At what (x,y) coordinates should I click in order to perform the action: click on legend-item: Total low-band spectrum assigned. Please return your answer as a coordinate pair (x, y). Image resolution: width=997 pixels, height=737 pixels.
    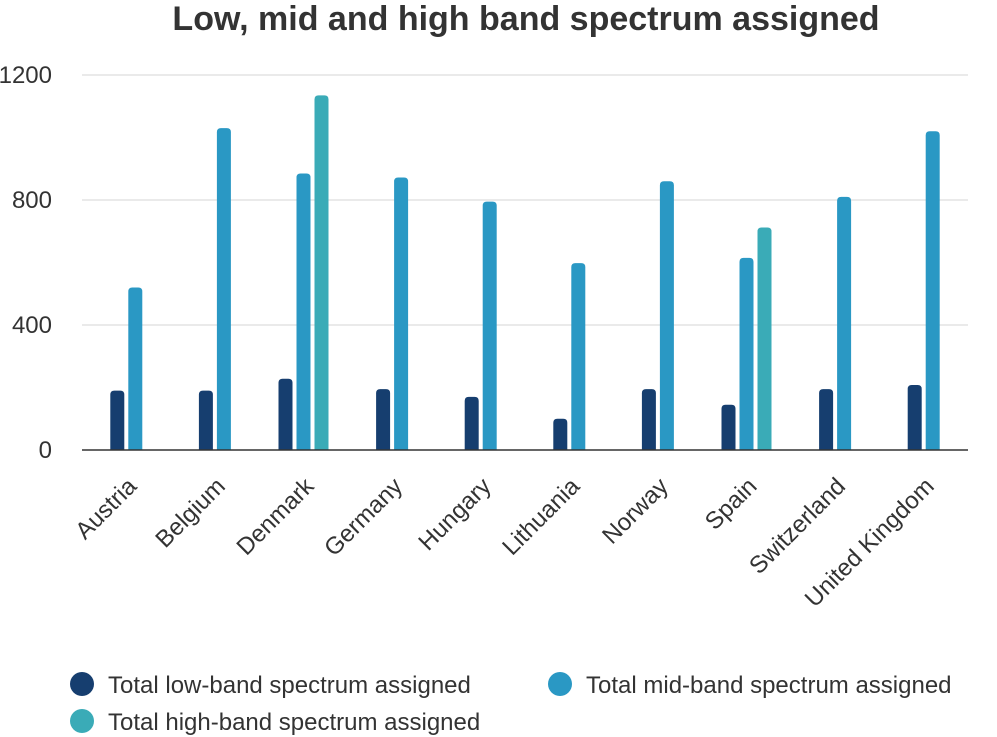
    Looking at the image, I should click on (270, 685).